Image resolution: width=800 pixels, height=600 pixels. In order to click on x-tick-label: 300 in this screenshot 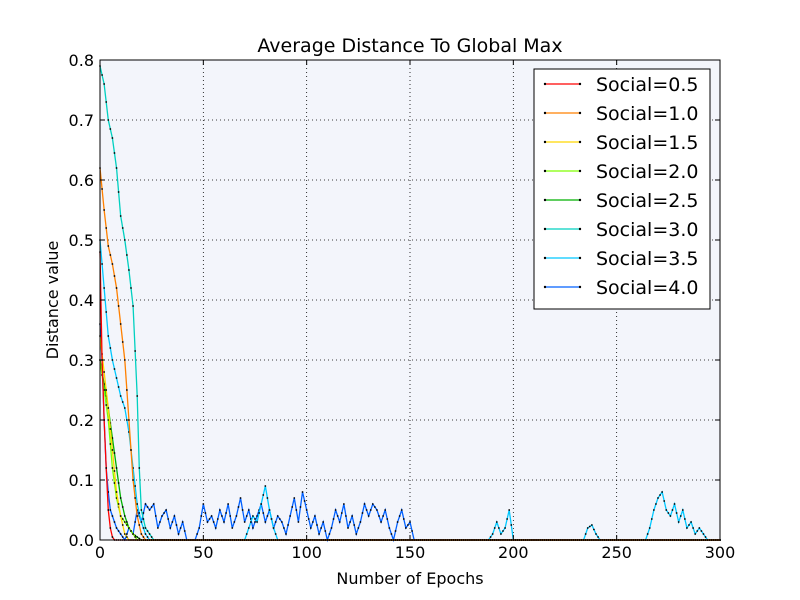, I will do `click(720, 552)`.